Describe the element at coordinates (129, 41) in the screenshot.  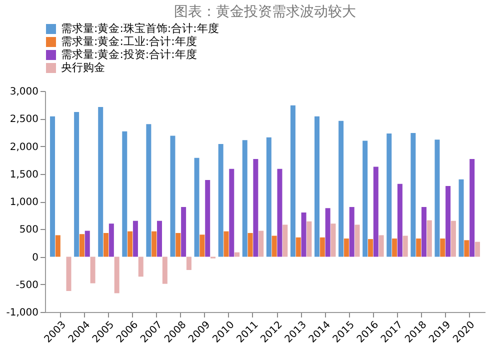
I see `legend-label: 需求量:黄金:工业:合计:年度` at that location.